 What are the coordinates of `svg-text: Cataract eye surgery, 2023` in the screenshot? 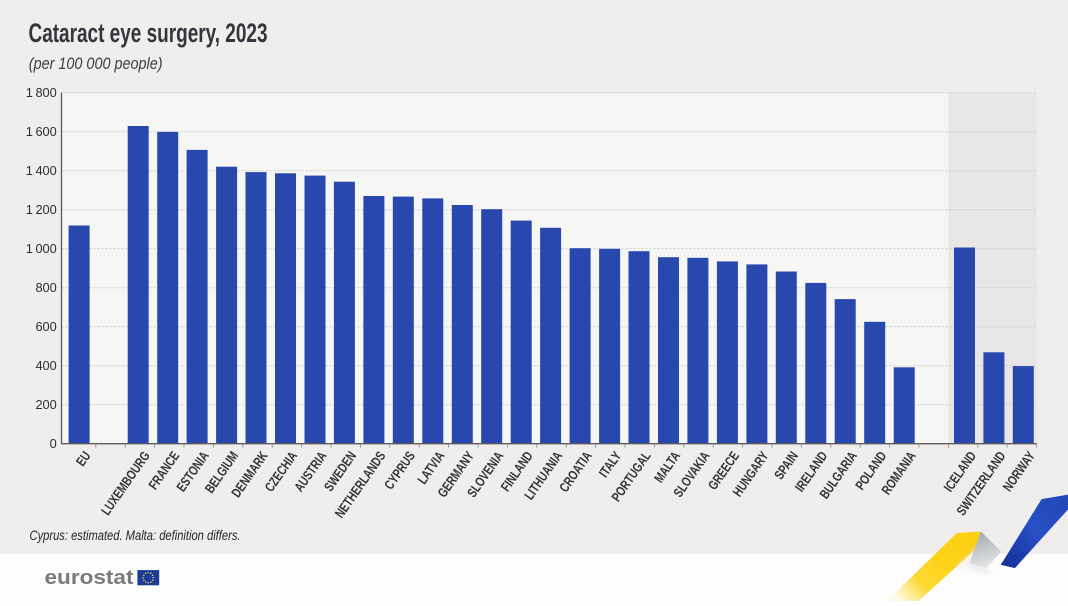 It's located at (148, 33).